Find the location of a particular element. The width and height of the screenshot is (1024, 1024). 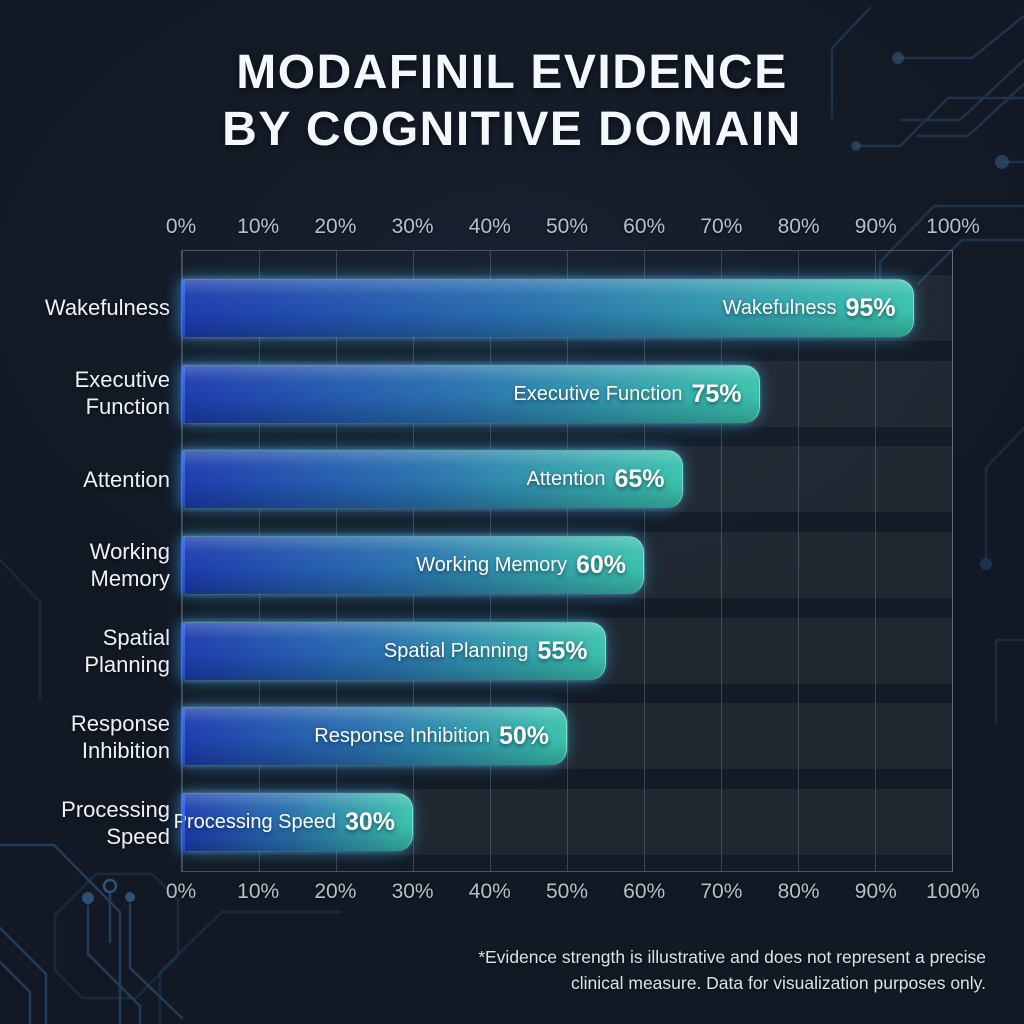

category-label-wakefulness: Wakefulness is located at coordinates (85, 307).